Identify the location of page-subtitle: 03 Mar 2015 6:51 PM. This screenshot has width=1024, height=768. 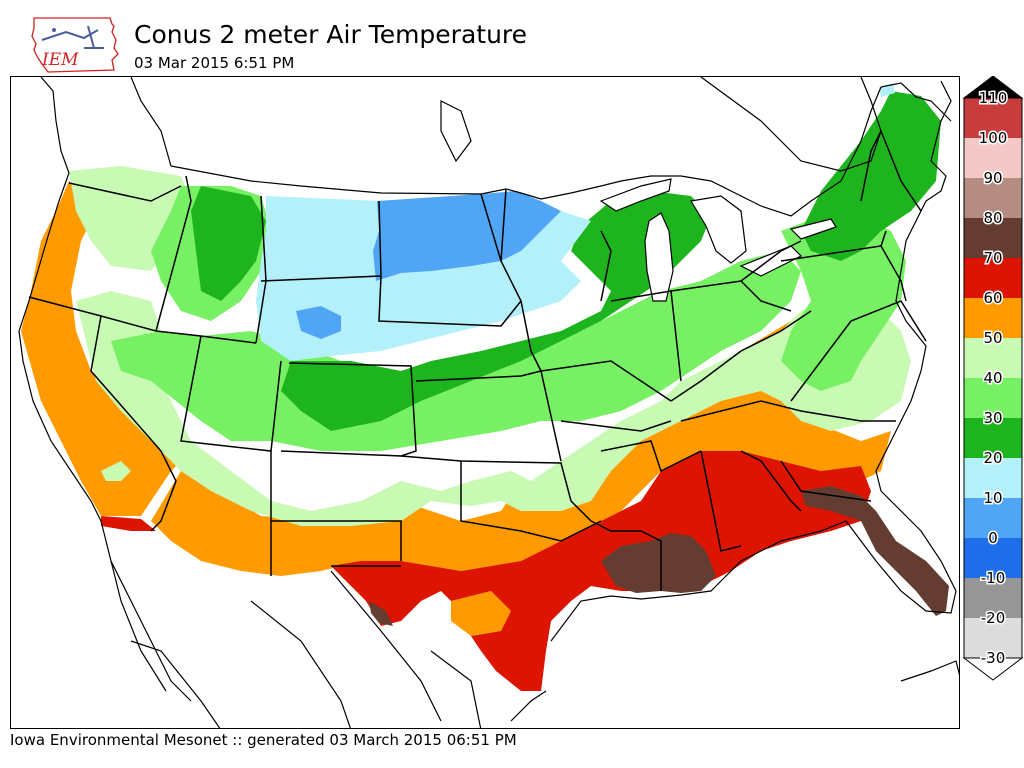
(214, 63).